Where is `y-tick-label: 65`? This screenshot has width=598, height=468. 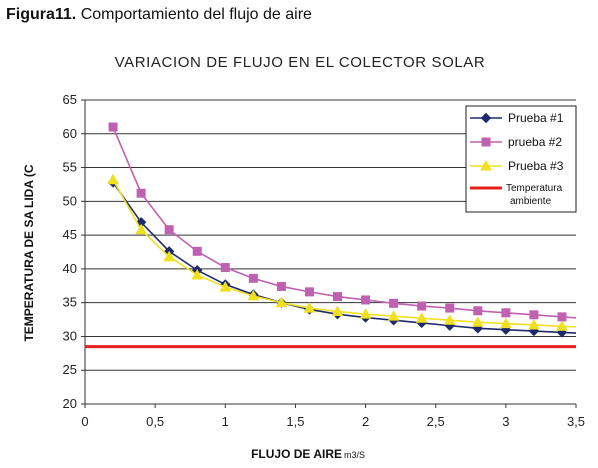
y-tick-label: 65 is located at coordinates (70, 99).